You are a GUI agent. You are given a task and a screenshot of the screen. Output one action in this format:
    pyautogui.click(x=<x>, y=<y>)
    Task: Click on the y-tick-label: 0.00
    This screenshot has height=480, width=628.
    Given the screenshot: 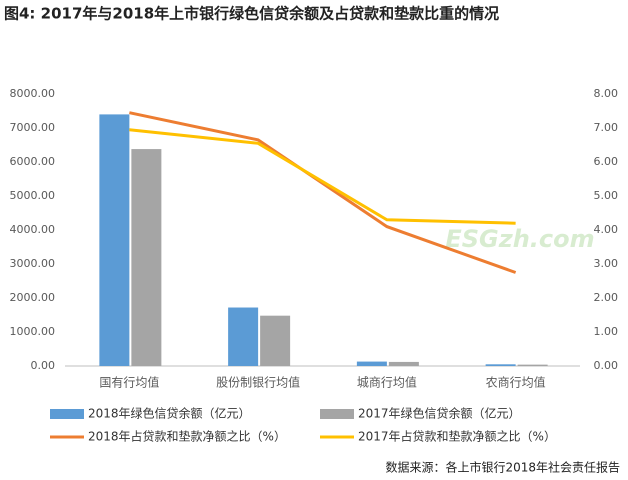 What is the action you would take?
    pyautogui.click(x=43, y=365)
    